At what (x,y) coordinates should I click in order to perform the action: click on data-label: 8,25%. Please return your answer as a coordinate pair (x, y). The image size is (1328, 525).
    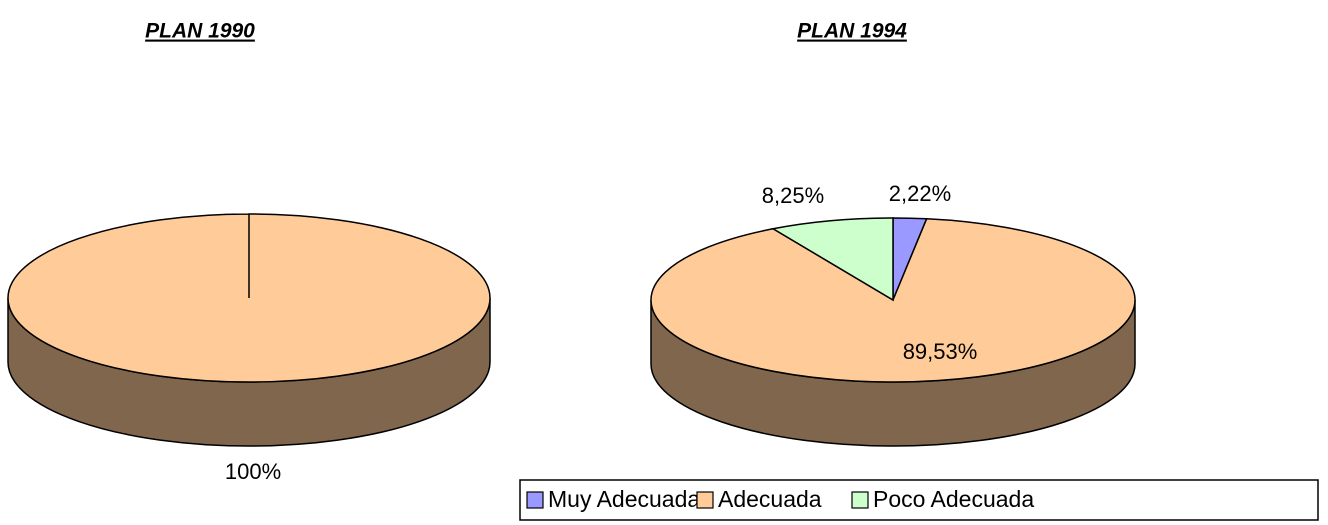
    Looking at the image, I should click on (793, 195).